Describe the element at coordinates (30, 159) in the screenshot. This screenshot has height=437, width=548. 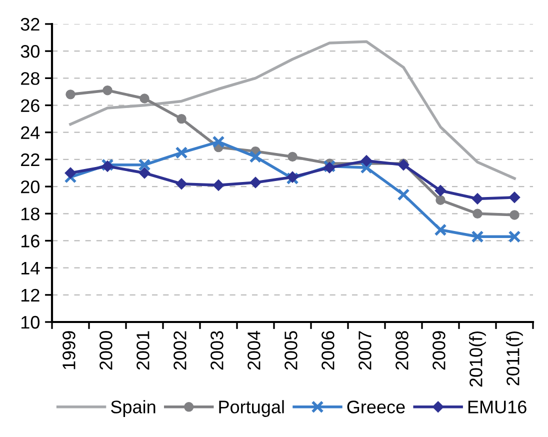
I see `y-tick-label: 22` at that location.